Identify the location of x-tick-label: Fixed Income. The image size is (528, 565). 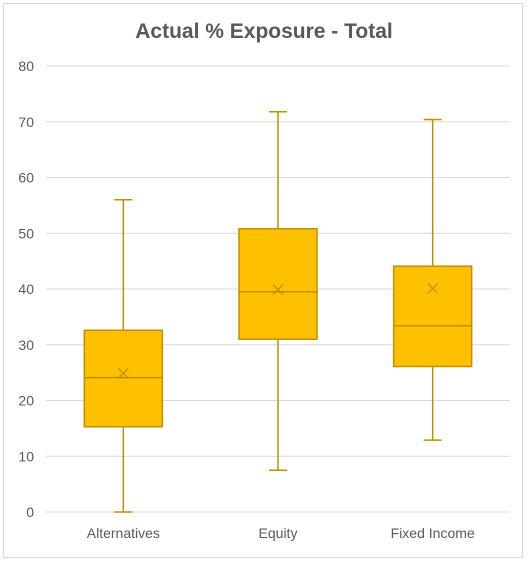
(433, 533).